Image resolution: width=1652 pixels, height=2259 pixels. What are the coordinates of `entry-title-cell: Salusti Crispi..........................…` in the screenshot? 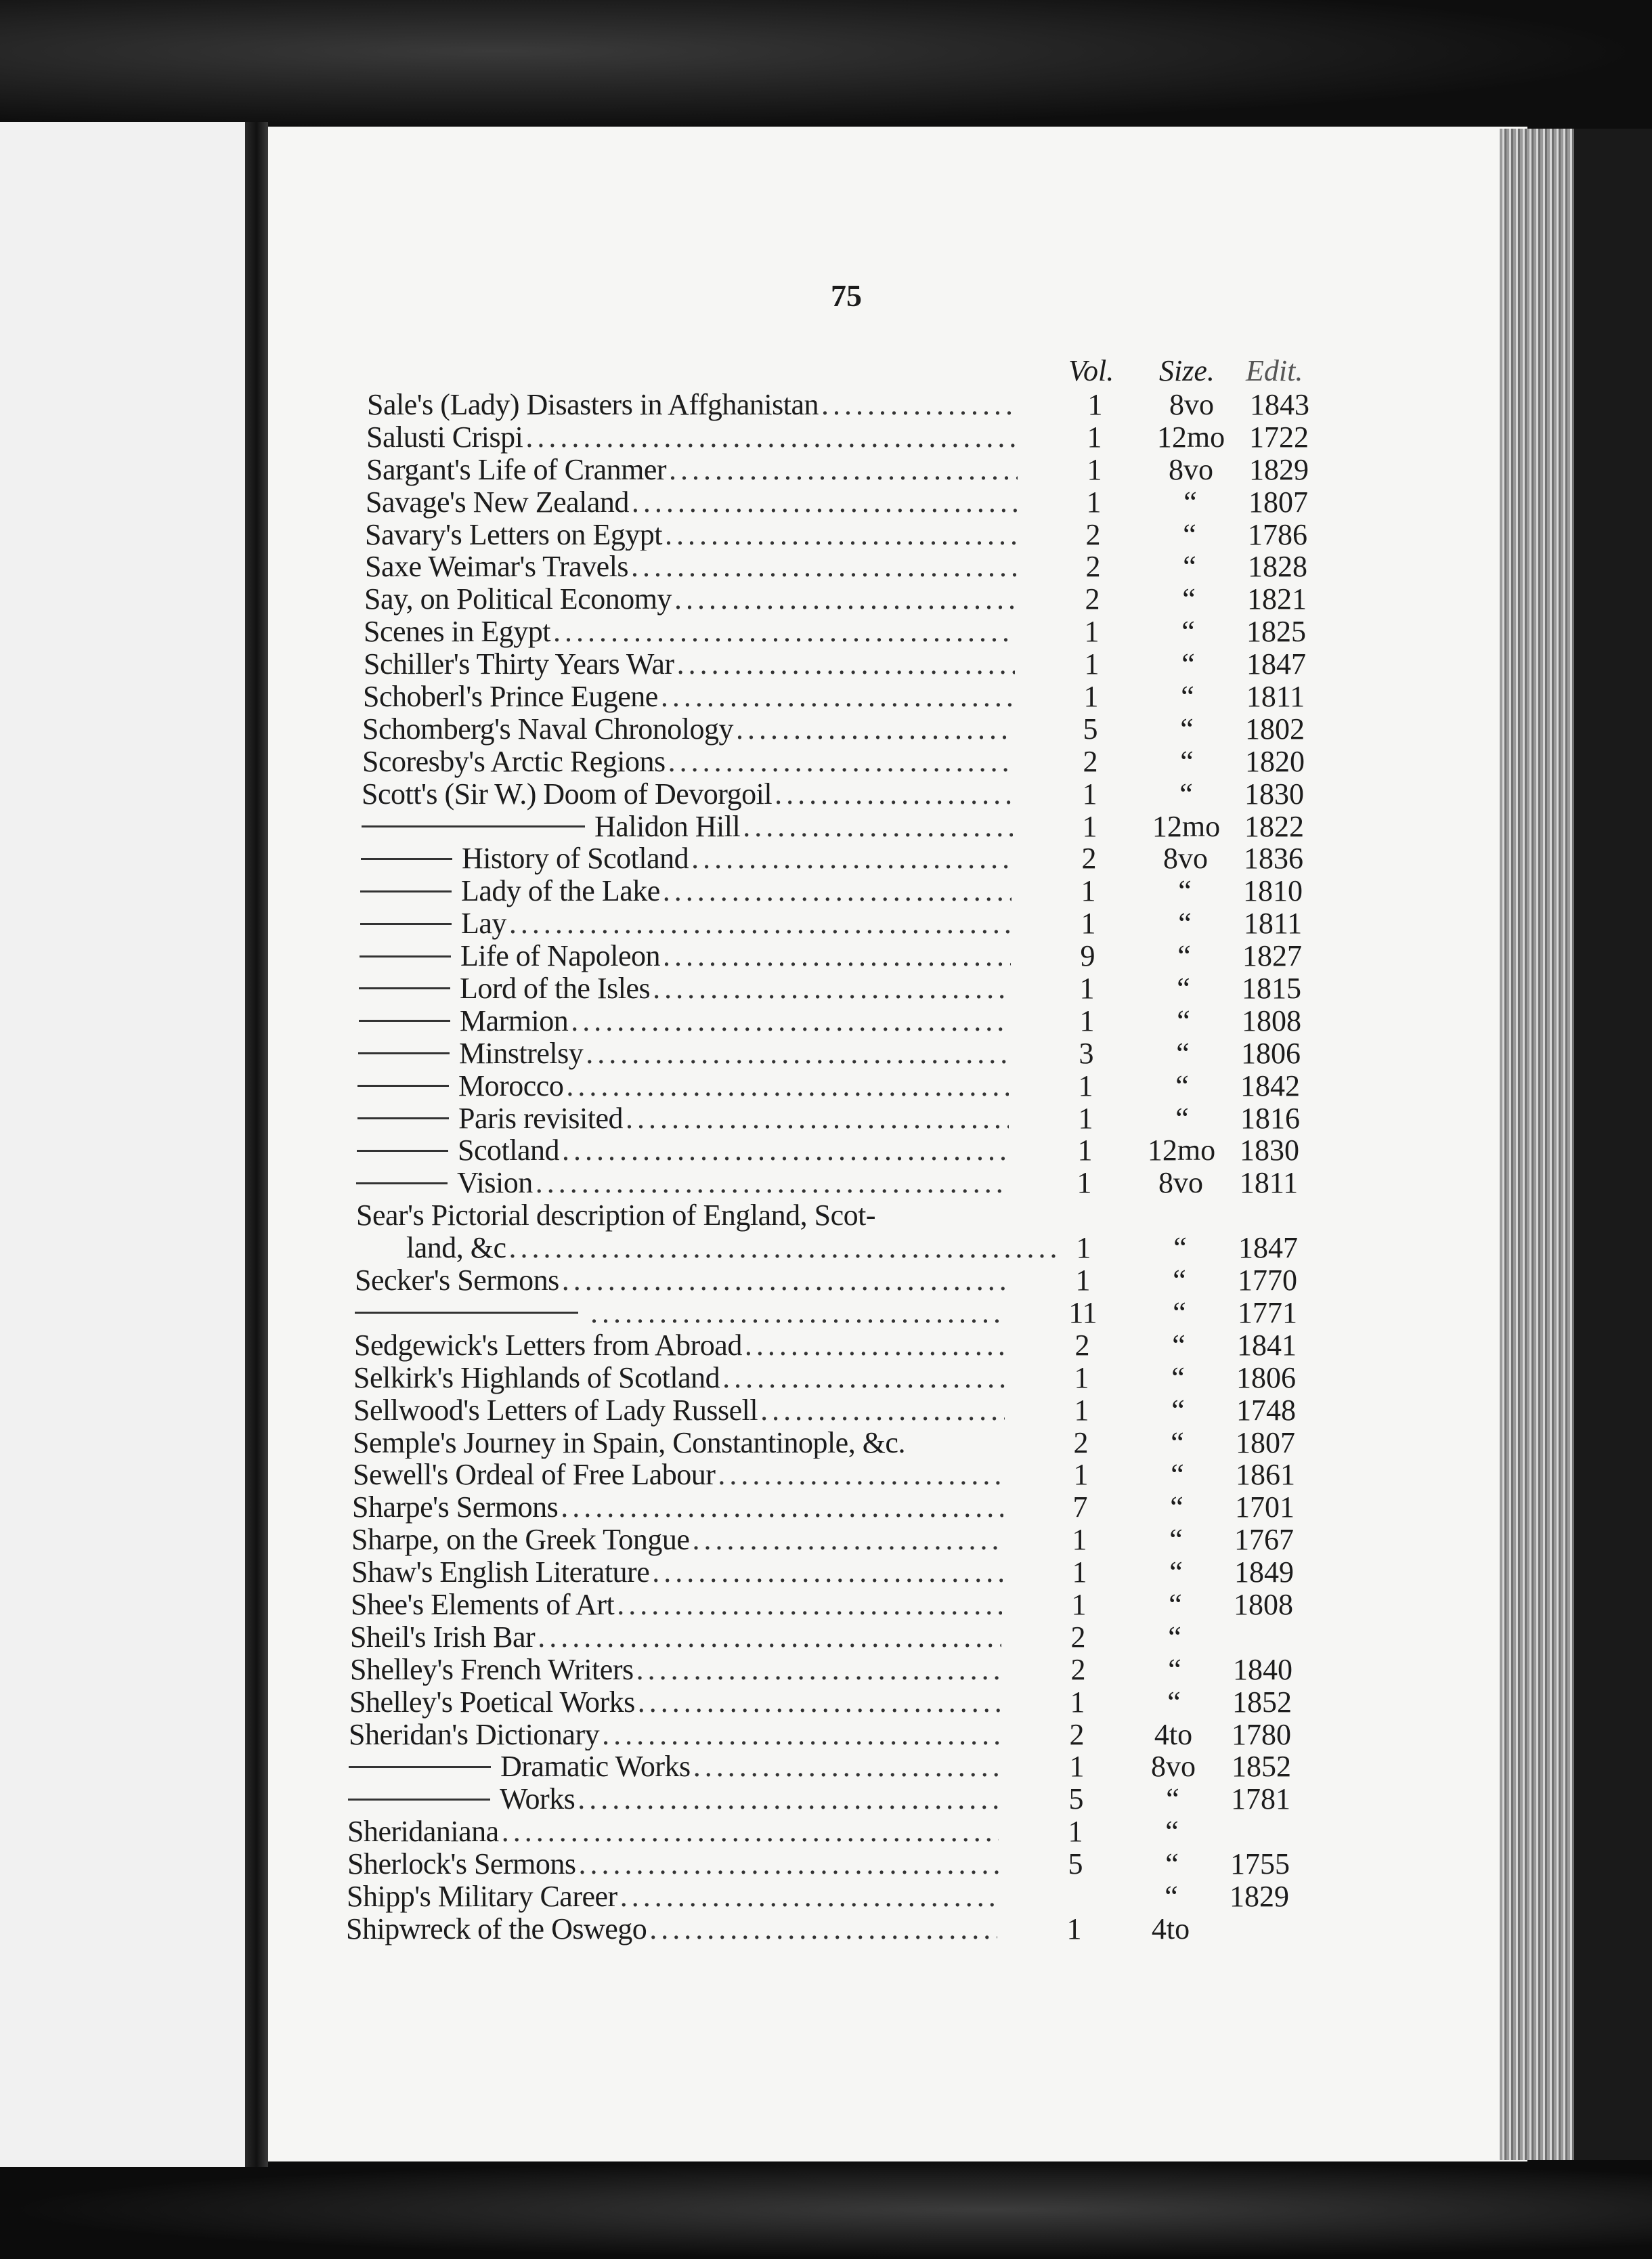 It's located at (692, 437).